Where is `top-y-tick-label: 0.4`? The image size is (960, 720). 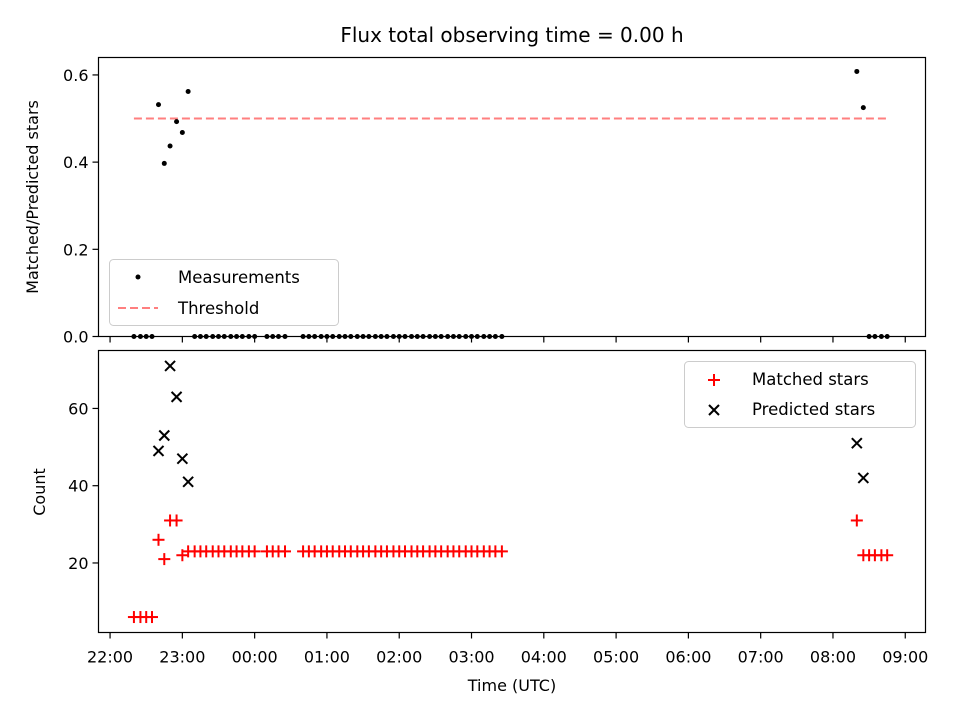 top-y-tick-label: 0.4 is located at coordinates (75, 162).